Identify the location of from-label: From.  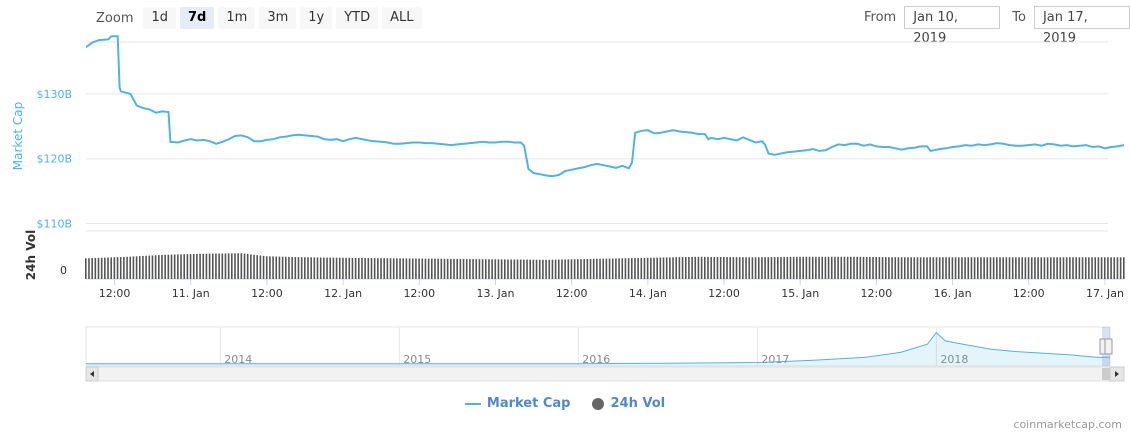
(880, 17).